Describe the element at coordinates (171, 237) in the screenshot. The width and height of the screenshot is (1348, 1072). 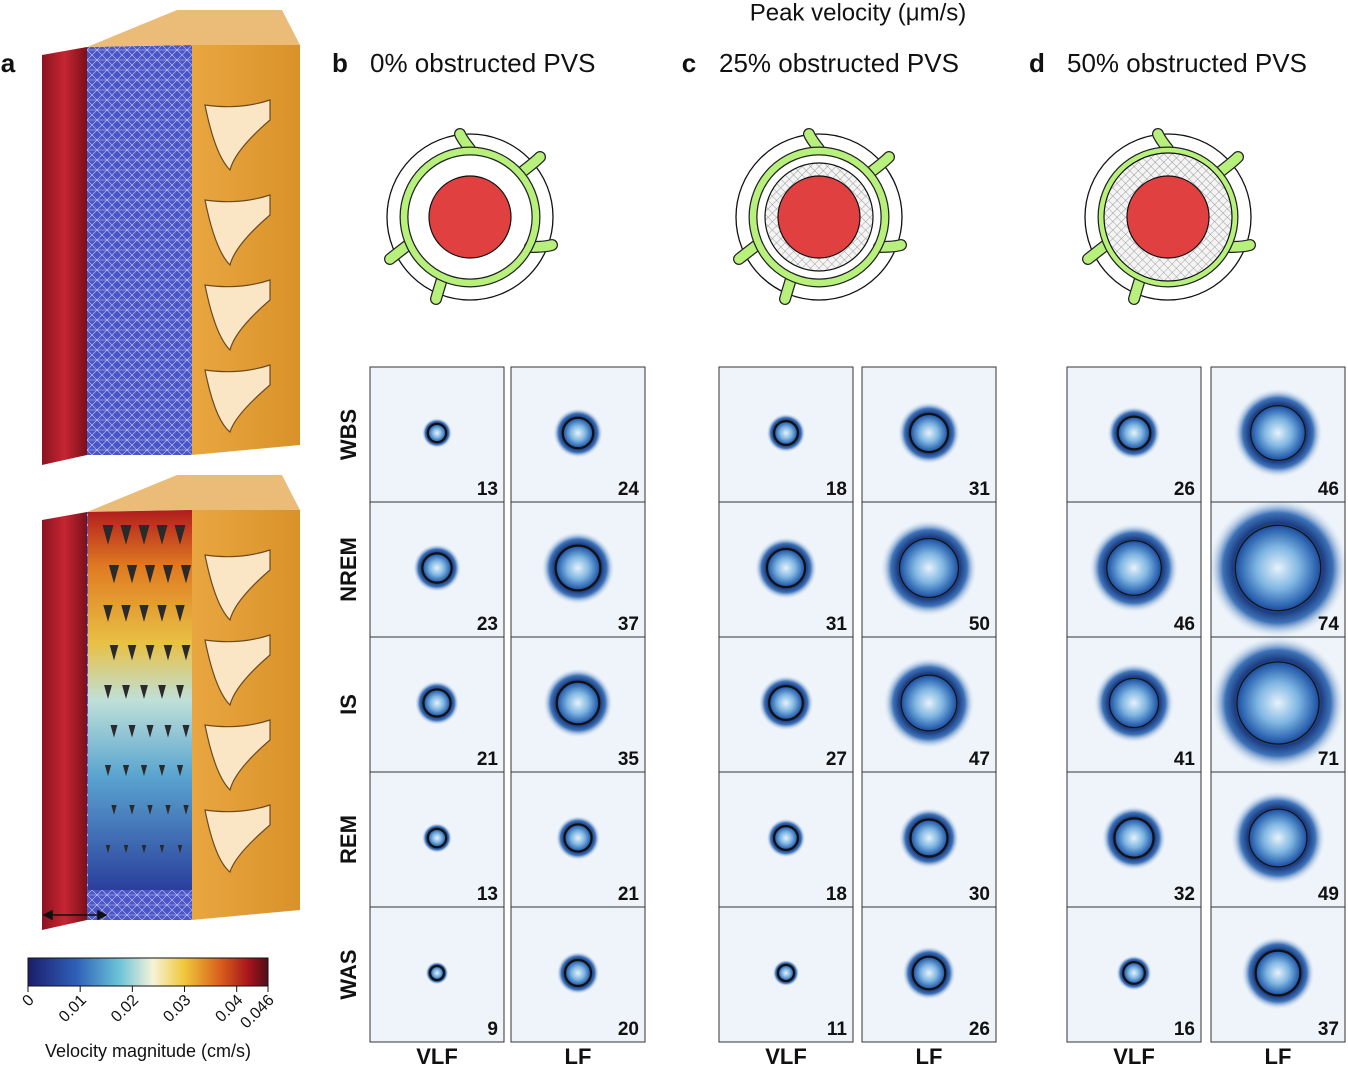
I see `mesh-model` at that location.